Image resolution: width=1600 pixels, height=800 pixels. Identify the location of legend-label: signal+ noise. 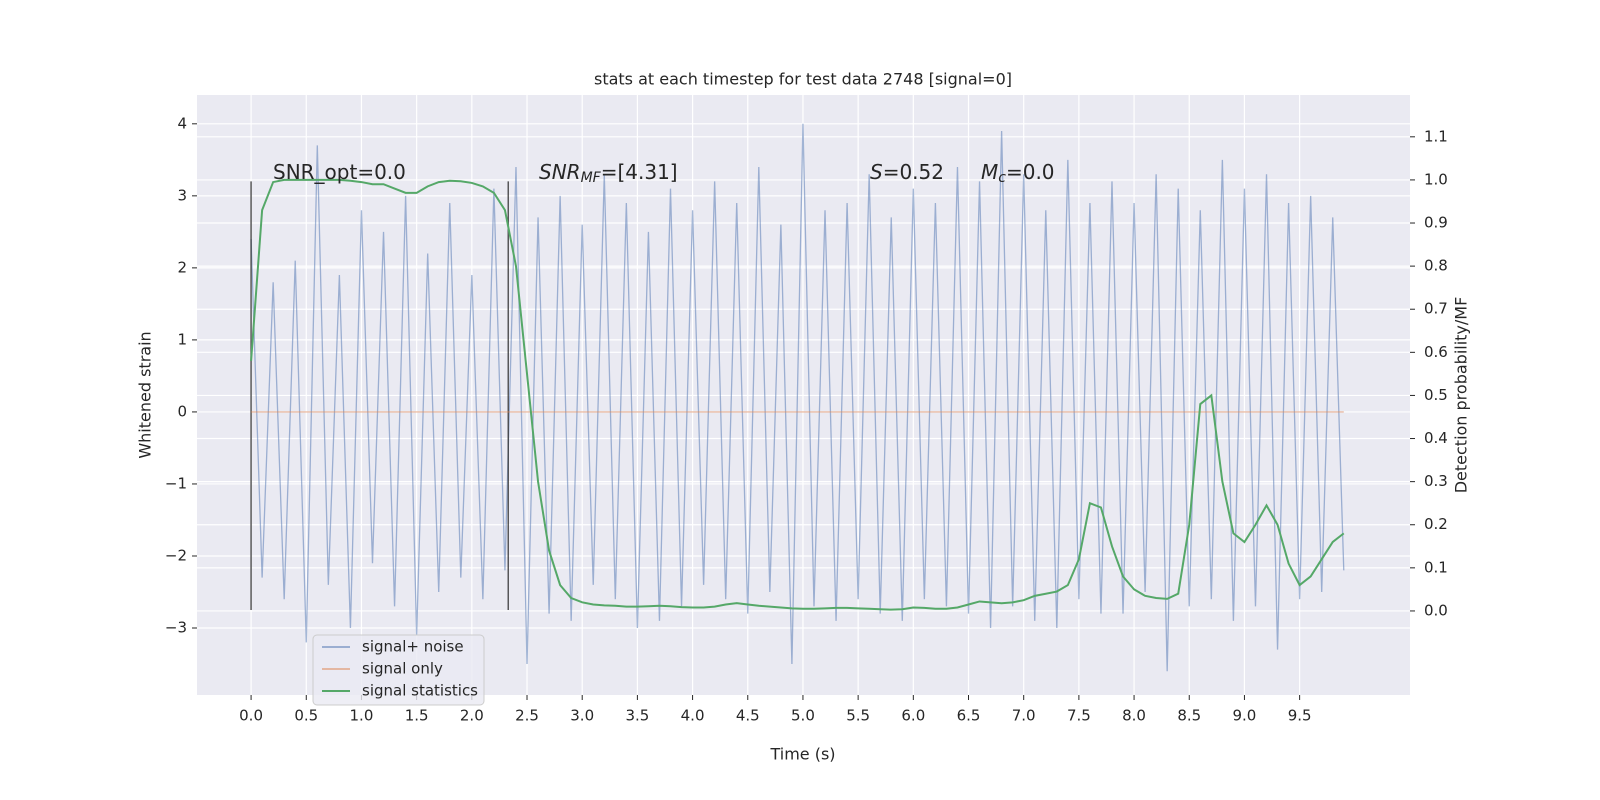
(413, 647).